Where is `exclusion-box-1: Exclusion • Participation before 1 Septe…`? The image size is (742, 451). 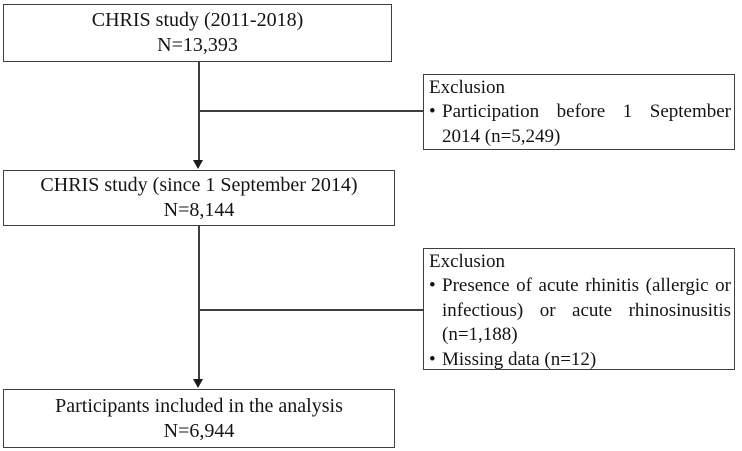
exclusion-box-1: Exclusion • Participation before 1 Septe… is located at coordinates (579, 112).